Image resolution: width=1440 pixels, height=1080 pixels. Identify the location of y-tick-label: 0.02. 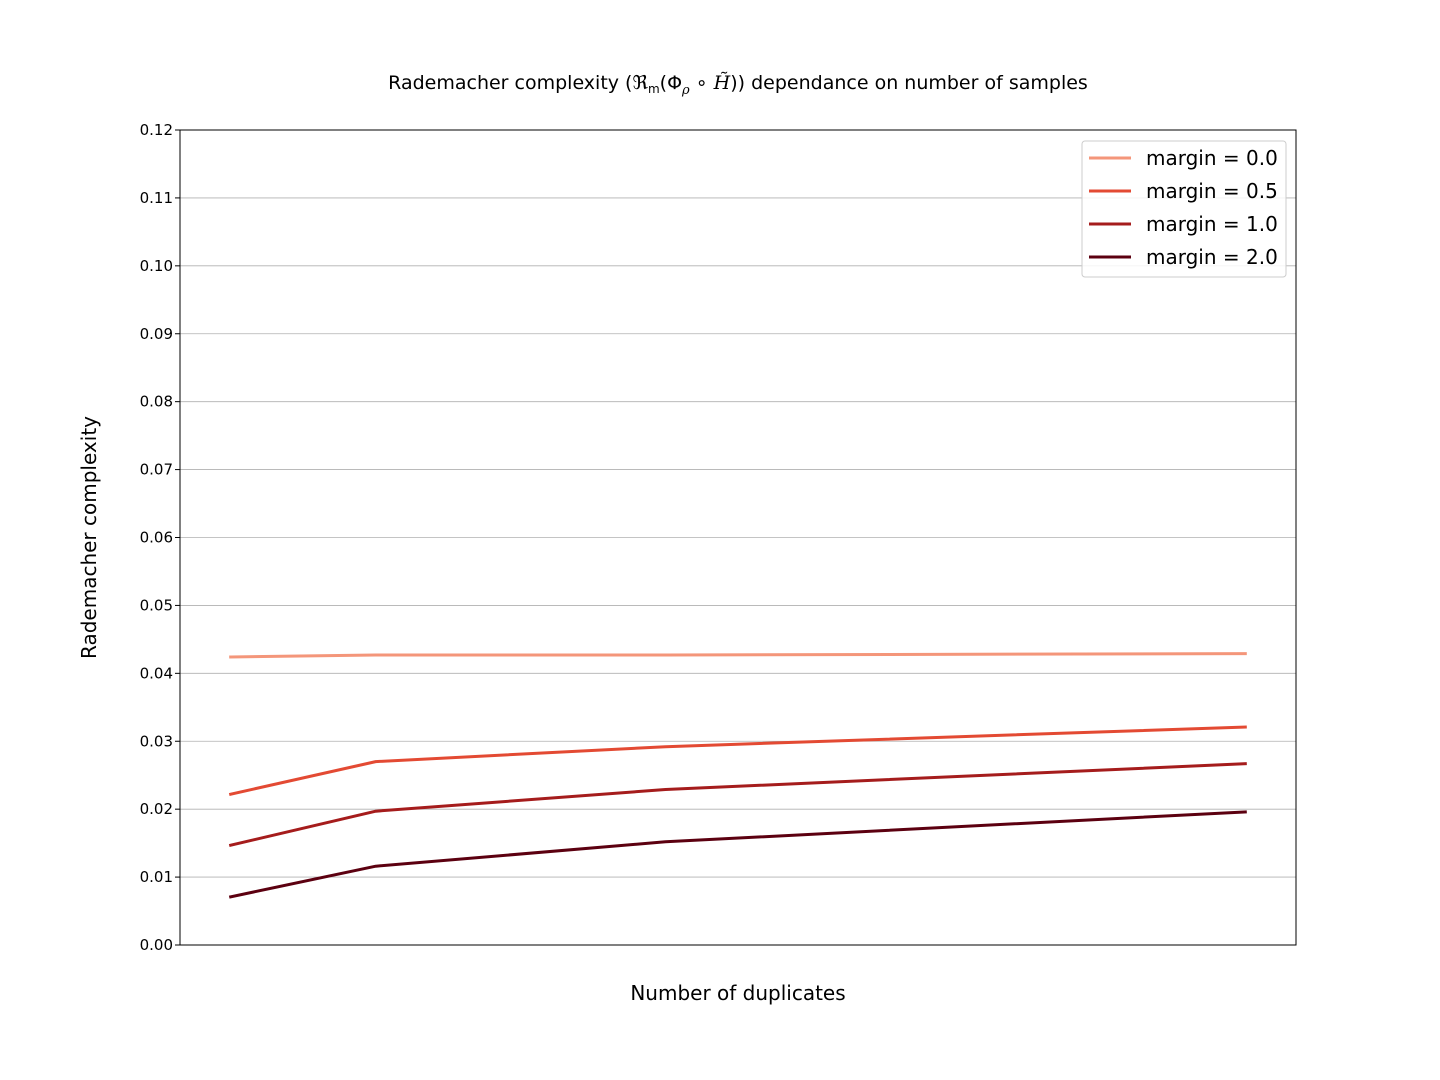
(156, 809).